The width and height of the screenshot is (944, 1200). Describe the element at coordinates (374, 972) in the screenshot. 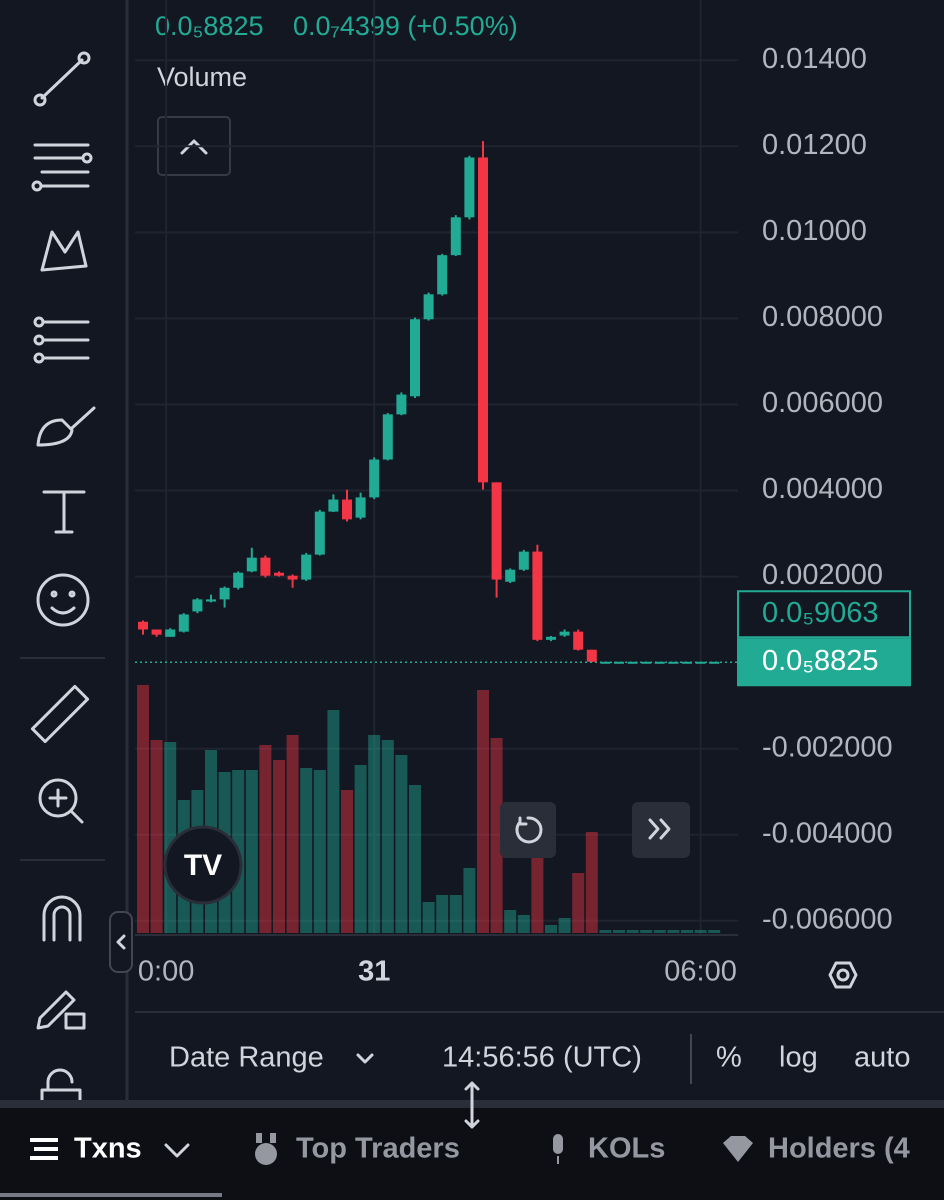

I see `x-tick-label: 31` at that location.